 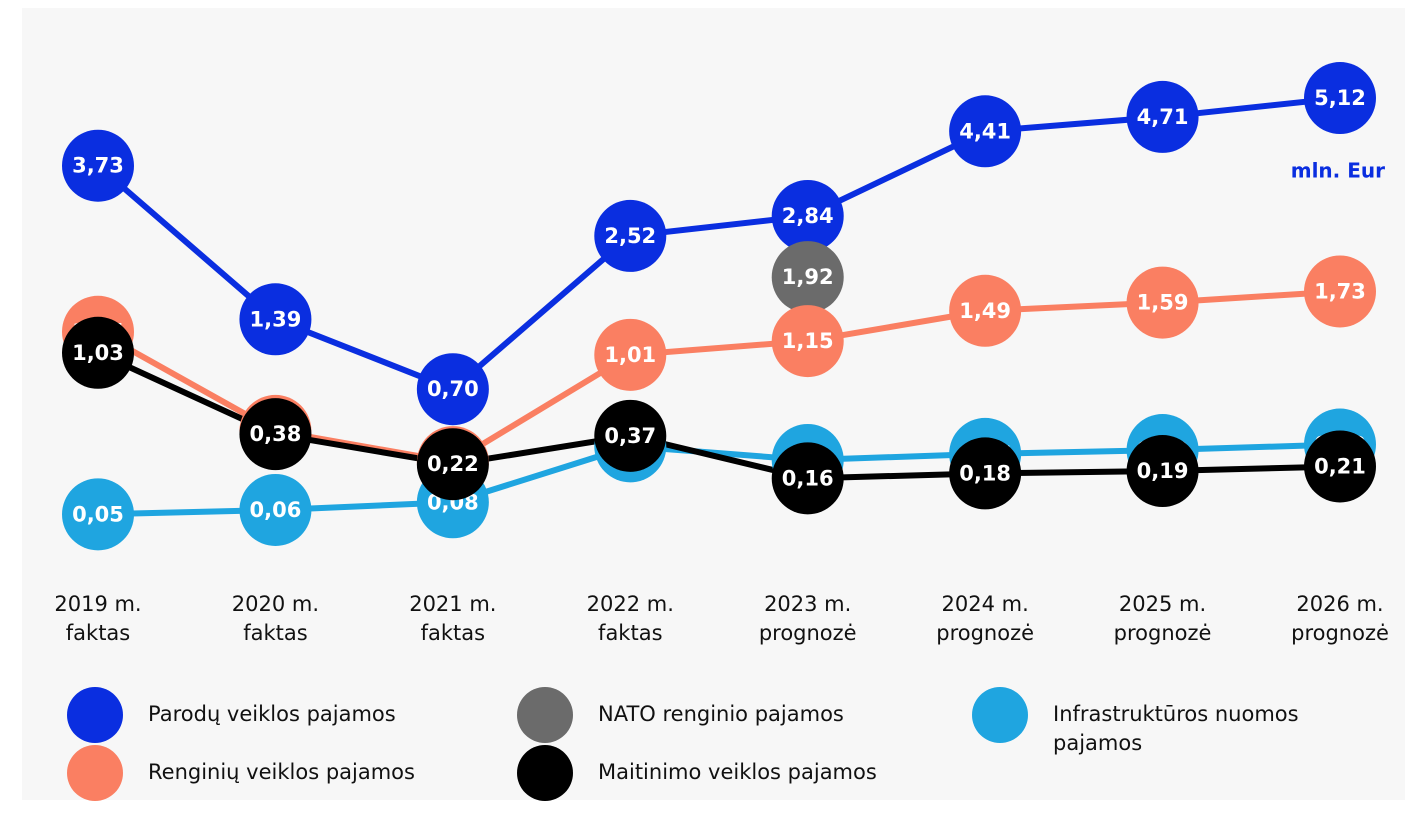 I want to click on data-label: 5,12, so click(x=1340, y=98).